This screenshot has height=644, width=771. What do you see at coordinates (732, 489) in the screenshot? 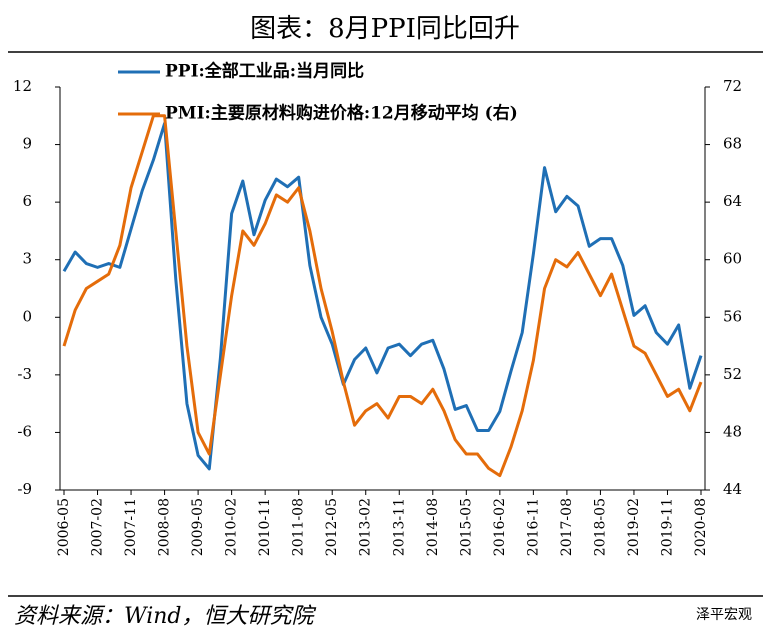
I see `y2-tick-label: 44` at bounding box center [732, 489].